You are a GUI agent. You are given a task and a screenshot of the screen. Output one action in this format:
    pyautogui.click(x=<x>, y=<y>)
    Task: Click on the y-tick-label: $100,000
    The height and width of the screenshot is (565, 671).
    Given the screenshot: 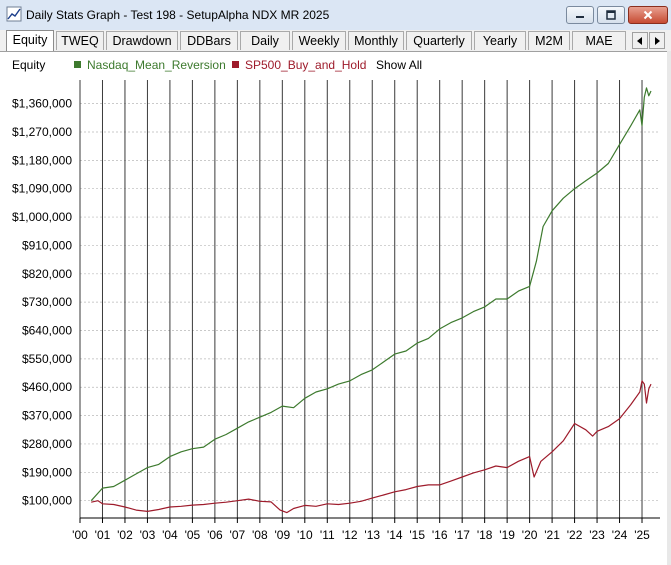 What is the action you would take?
    pyautogui.click(x=47, y=501)
    